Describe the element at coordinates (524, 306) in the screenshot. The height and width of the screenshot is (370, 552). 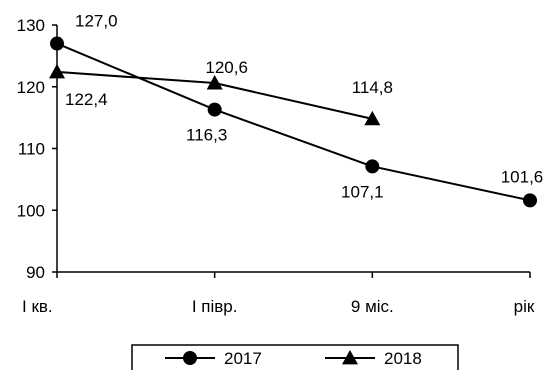
I see `x-tick-label: рік` at that location.